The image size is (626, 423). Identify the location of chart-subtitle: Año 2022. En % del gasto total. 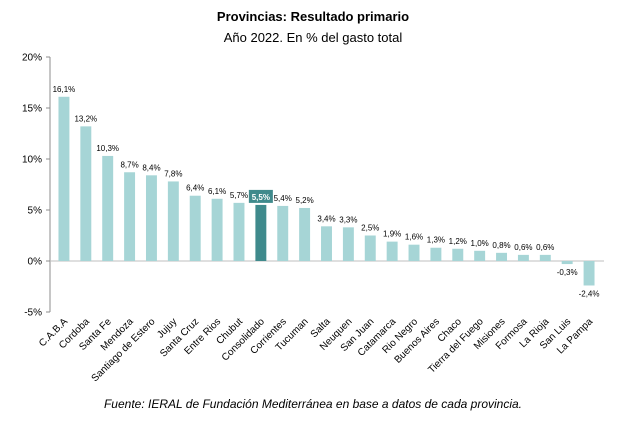
(313, 37).